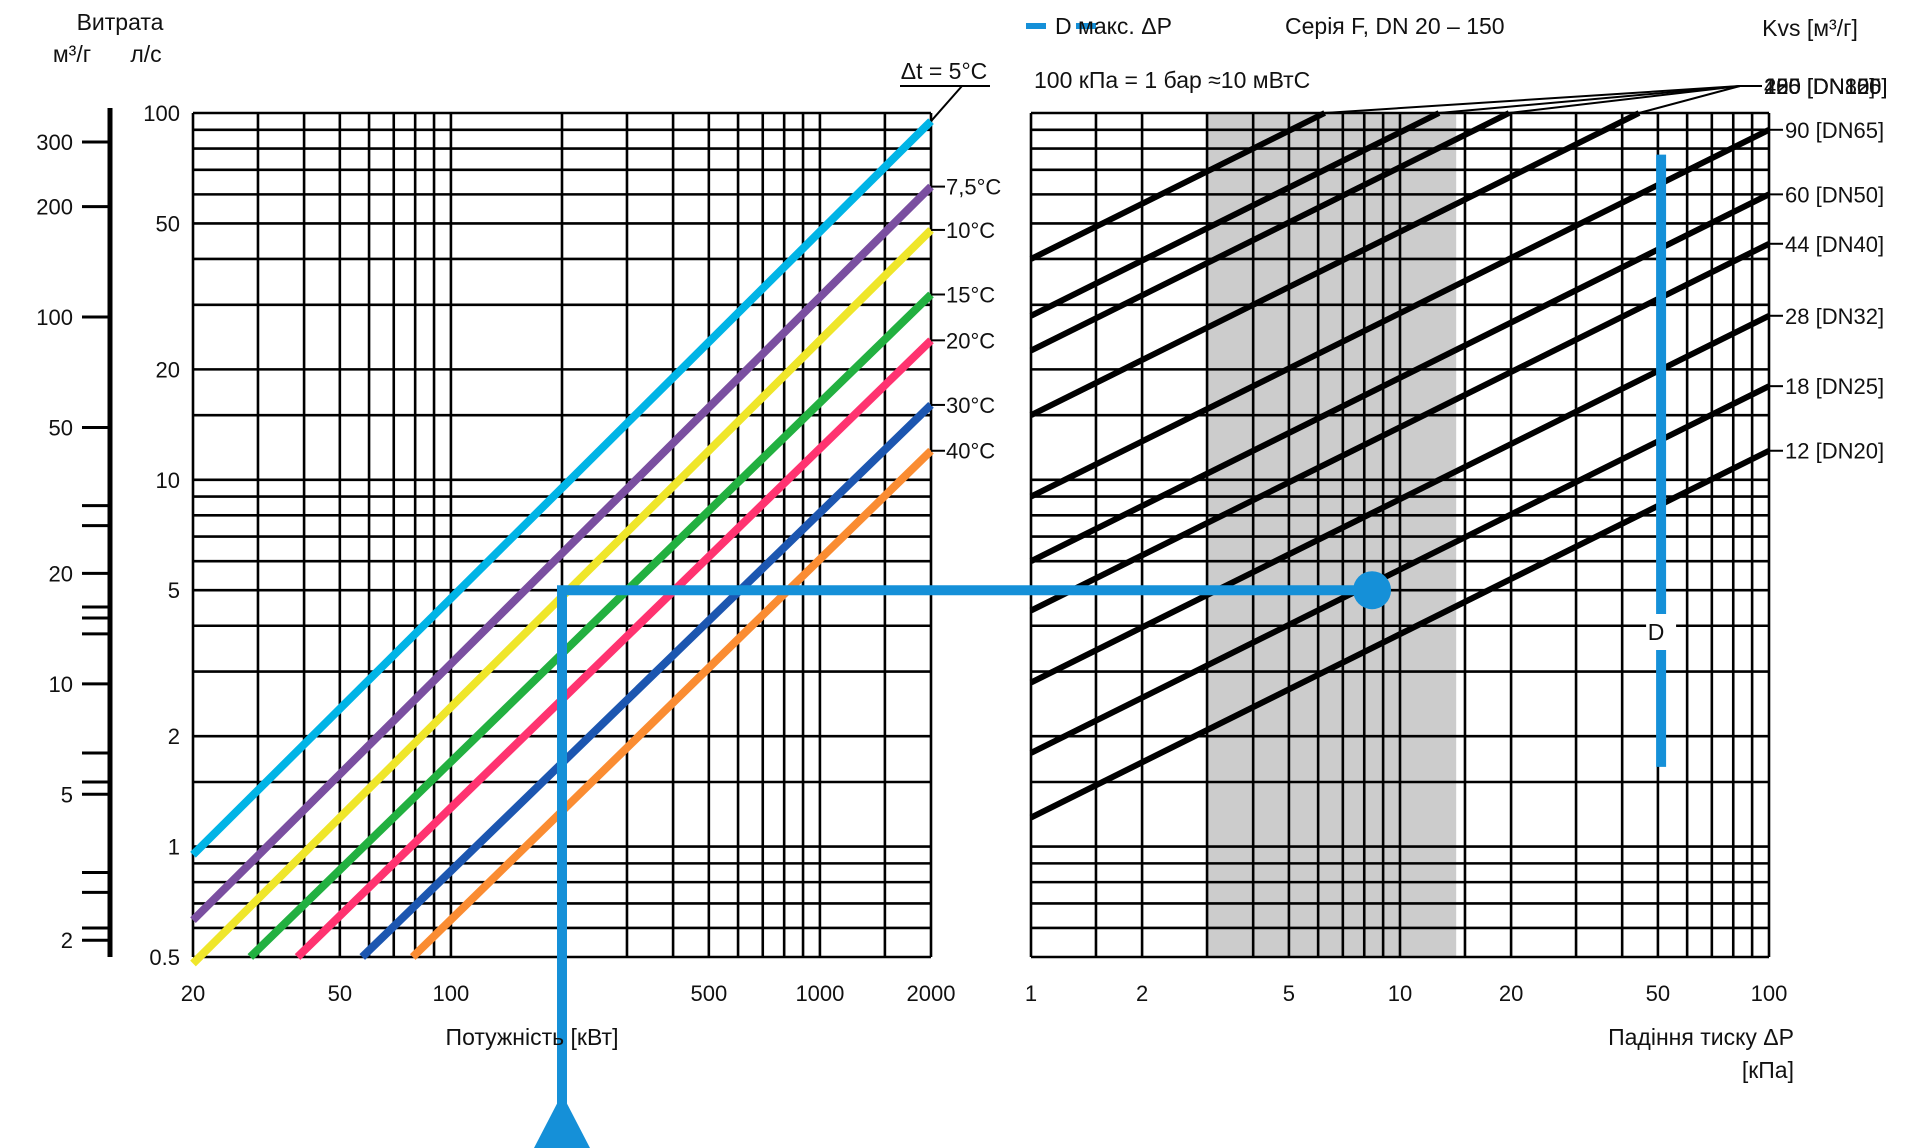 The height and width of the screenshot is (1148, 1920). Describe the element at coordinates (1656, 632) in the screenshot. I see `d-marker-label: D` at that location.